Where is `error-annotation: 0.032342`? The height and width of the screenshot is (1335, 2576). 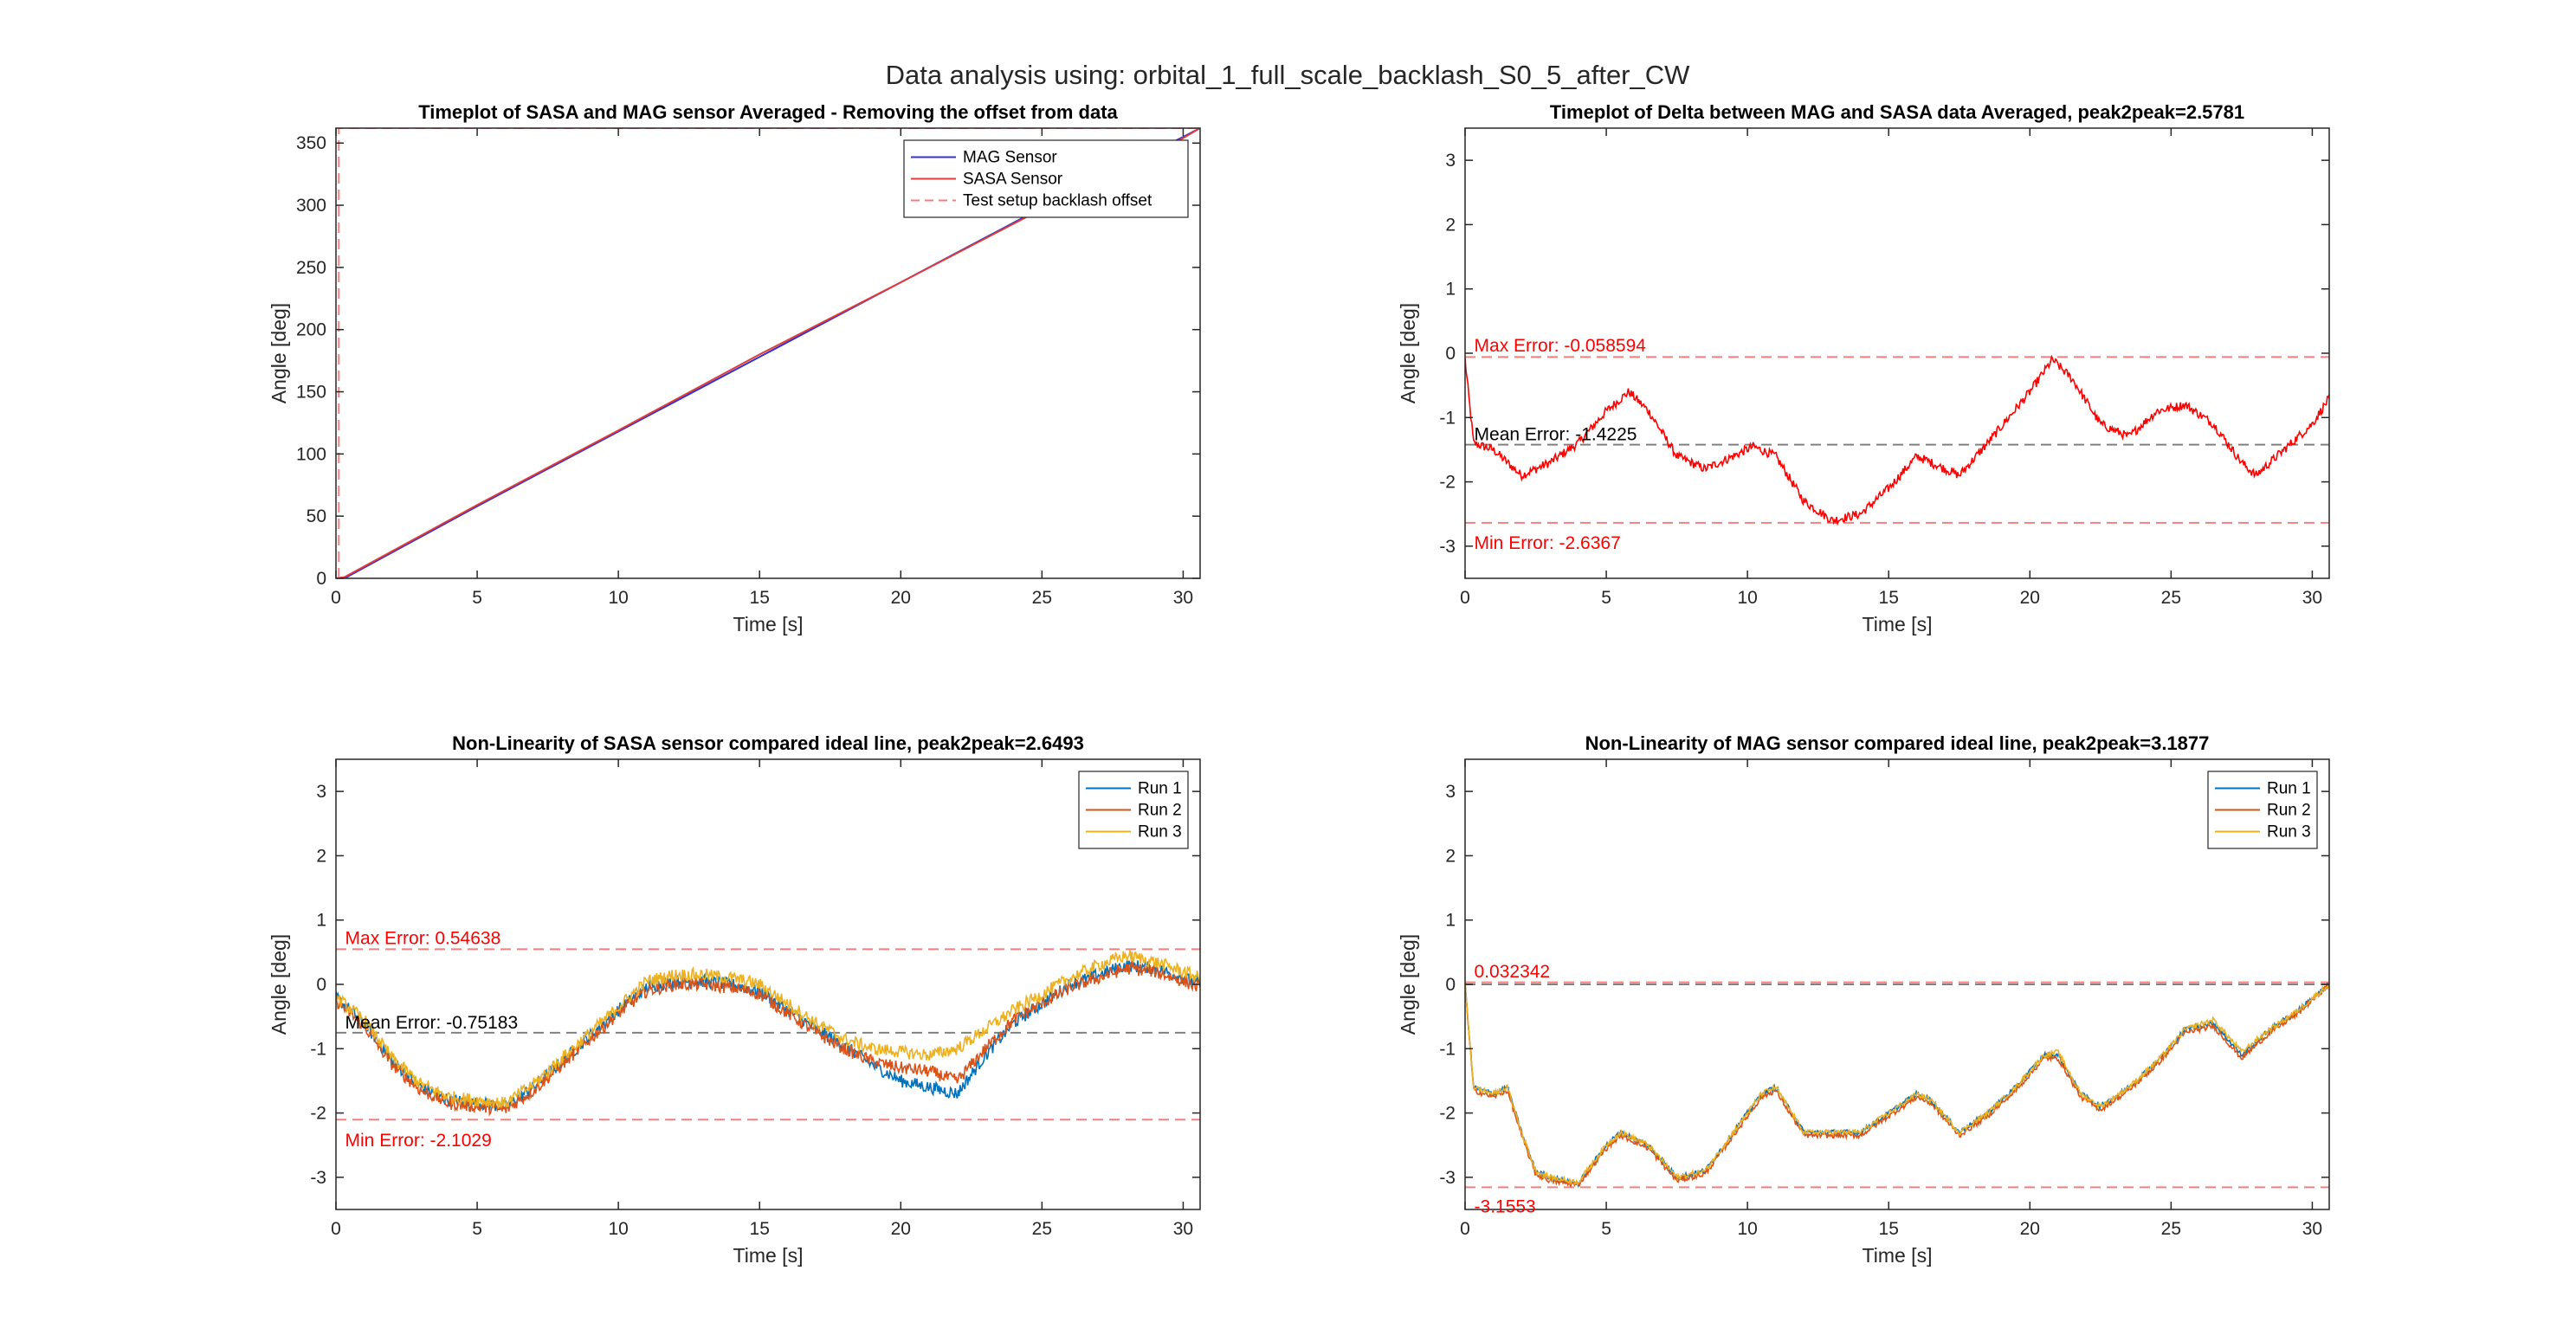 error-annotation: 0.032342 is located at coordinates (1513, 972).